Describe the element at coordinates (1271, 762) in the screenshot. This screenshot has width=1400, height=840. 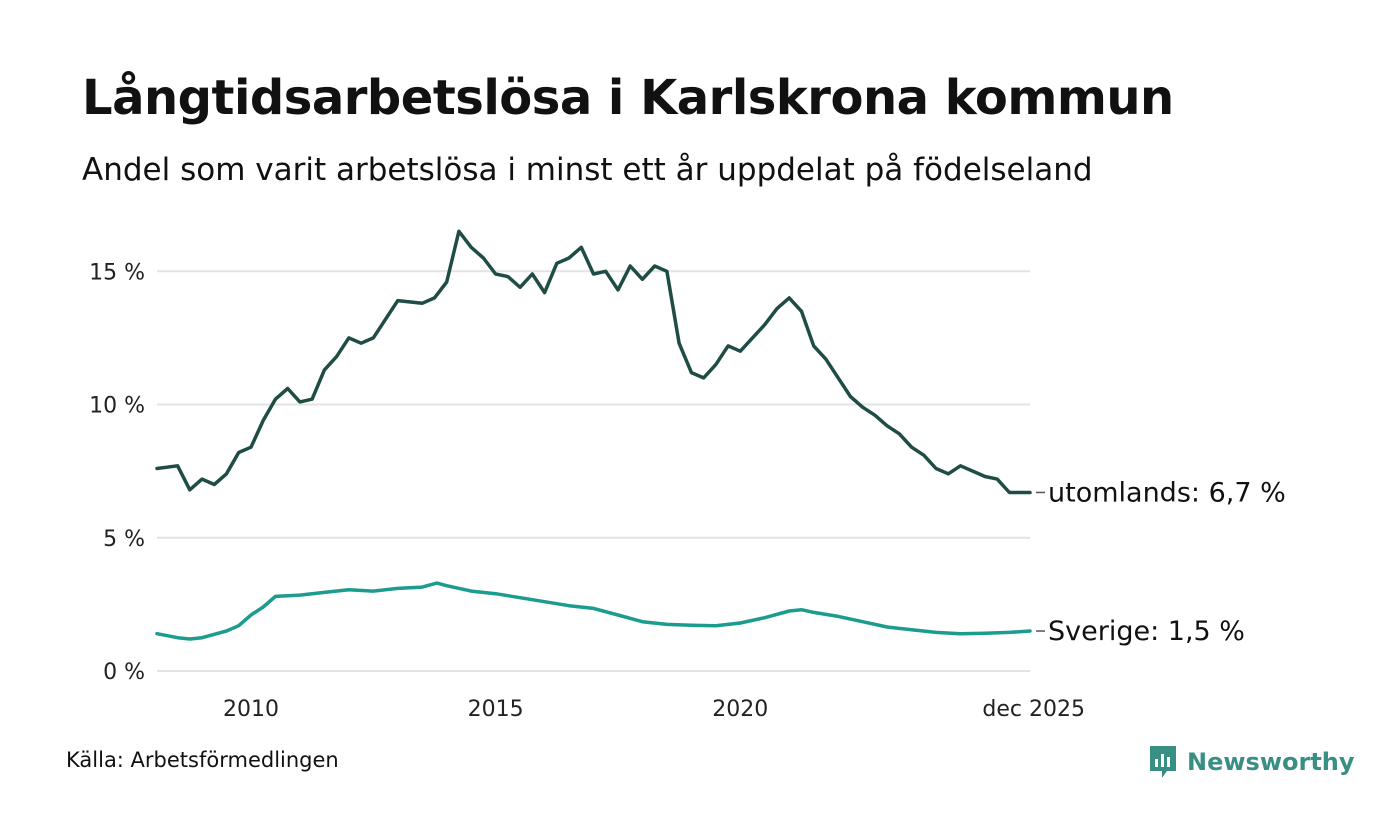
I see `brand-name: Newsworthy` at that location.